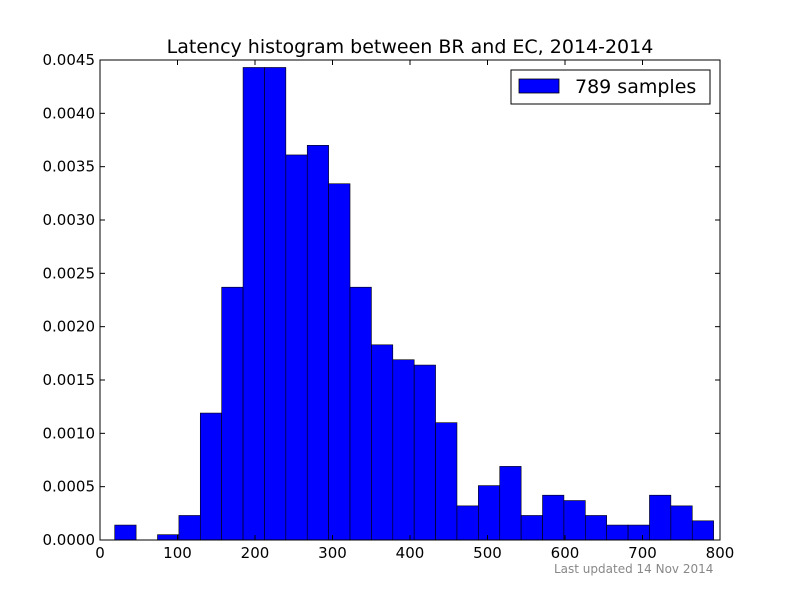 This screenshot has height=600, width=800. What do you see at coordinates (100, 553) in the screenshot?
I see `x-tick-label: 0` at bounding box center [100, 553].